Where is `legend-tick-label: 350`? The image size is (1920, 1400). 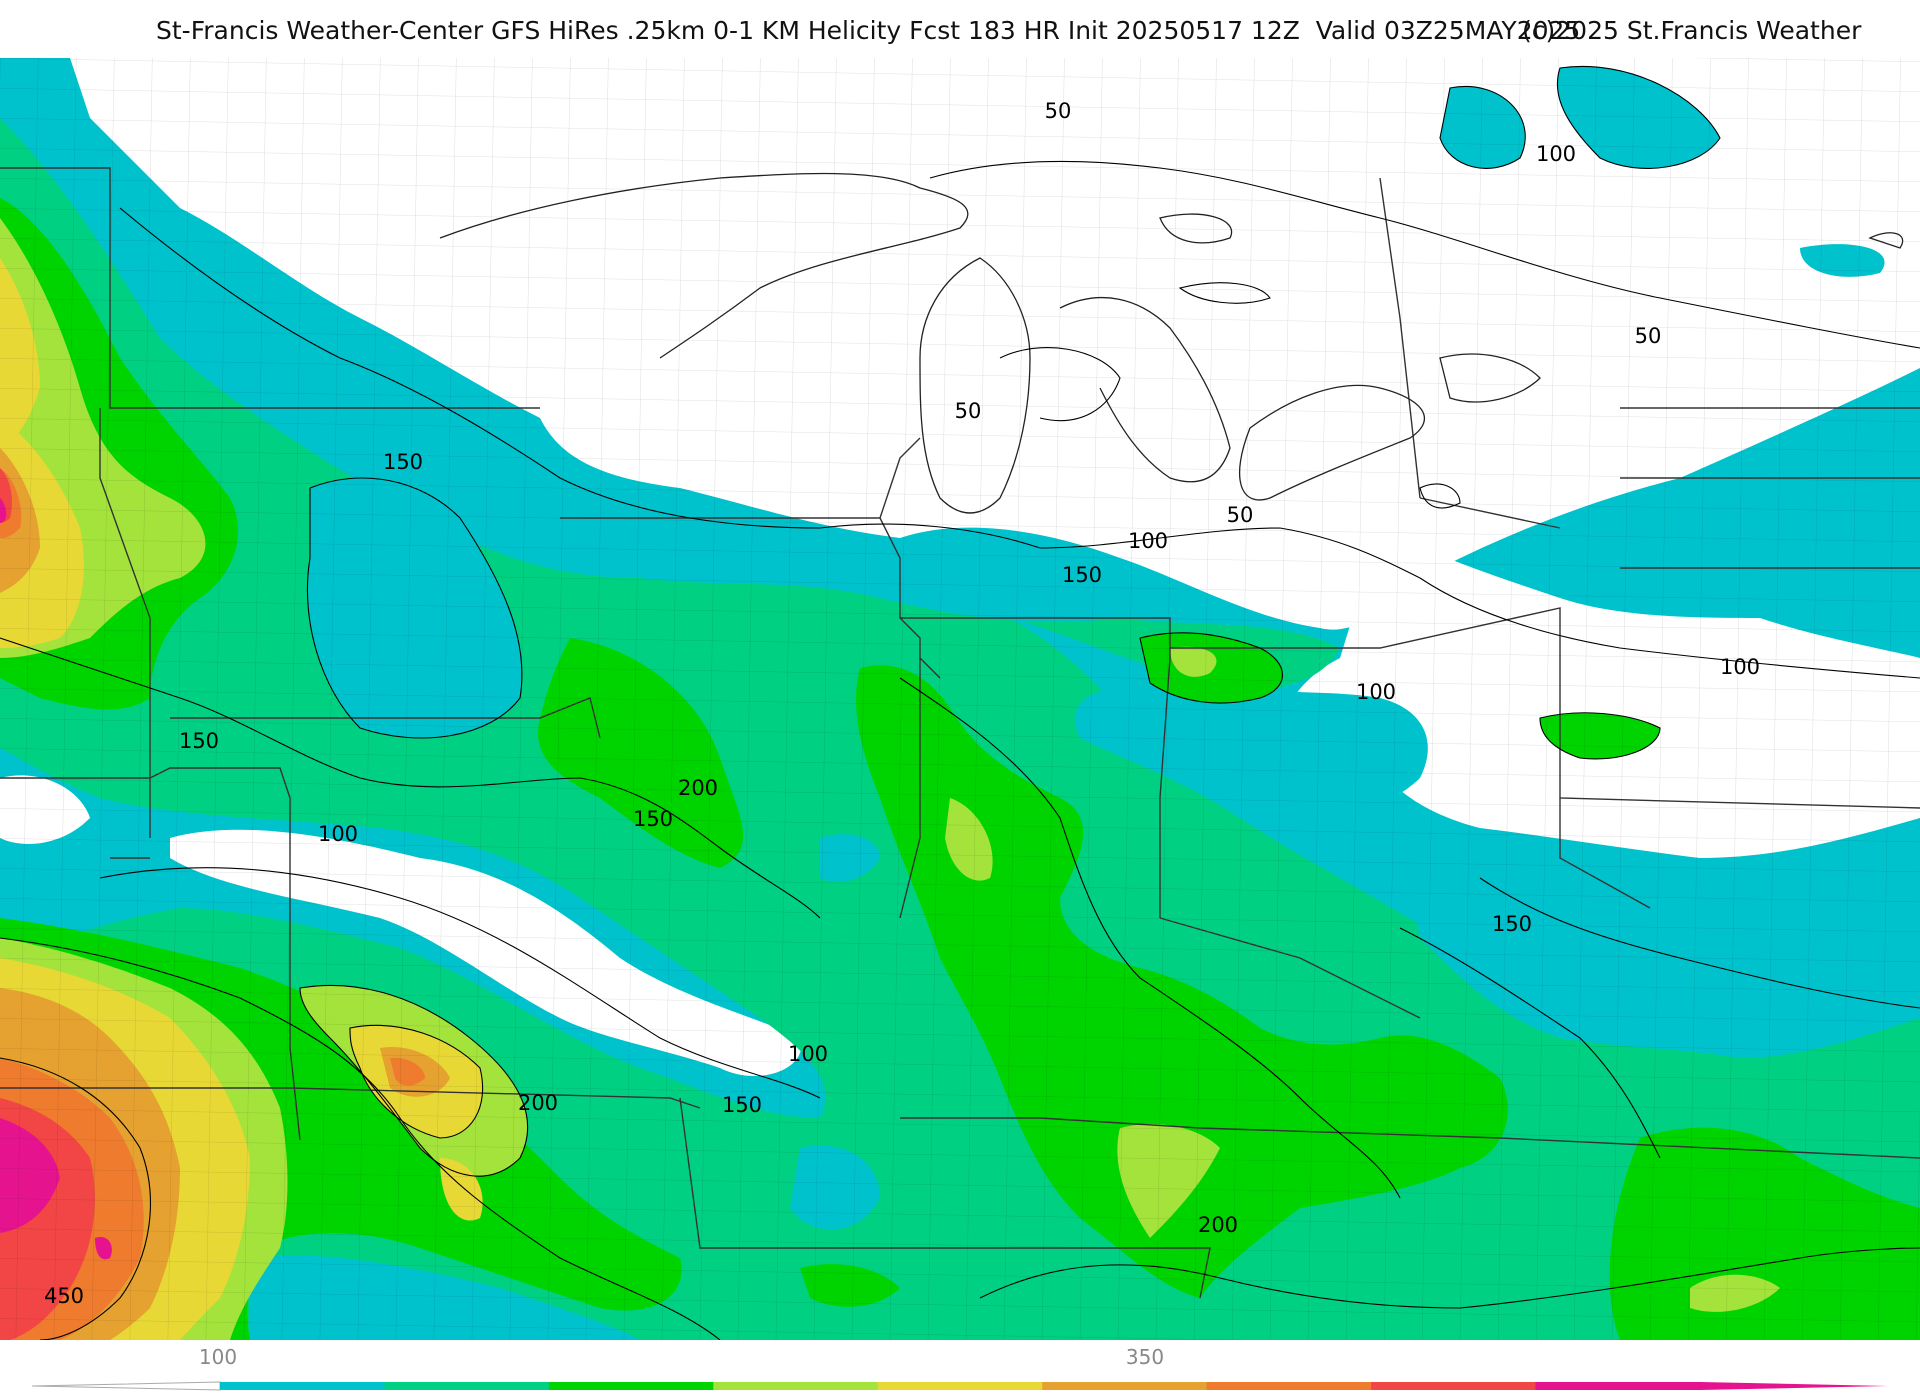 legend-tick-label: 350 is located at coordinates (1145, 1357).